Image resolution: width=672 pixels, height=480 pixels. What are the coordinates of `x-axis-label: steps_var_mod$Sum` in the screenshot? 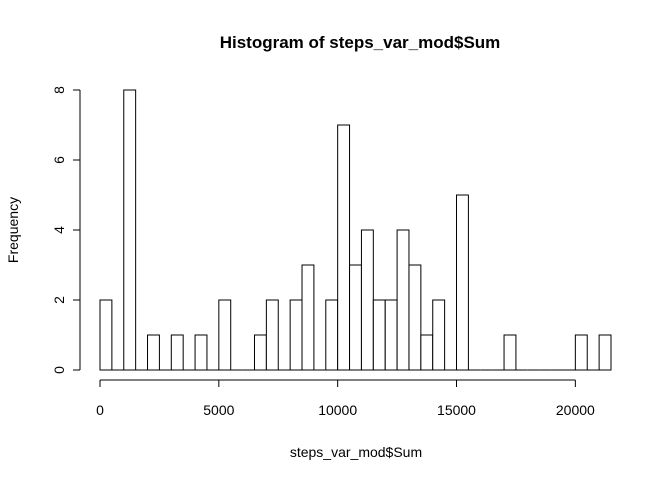 It's located at (356, 452).